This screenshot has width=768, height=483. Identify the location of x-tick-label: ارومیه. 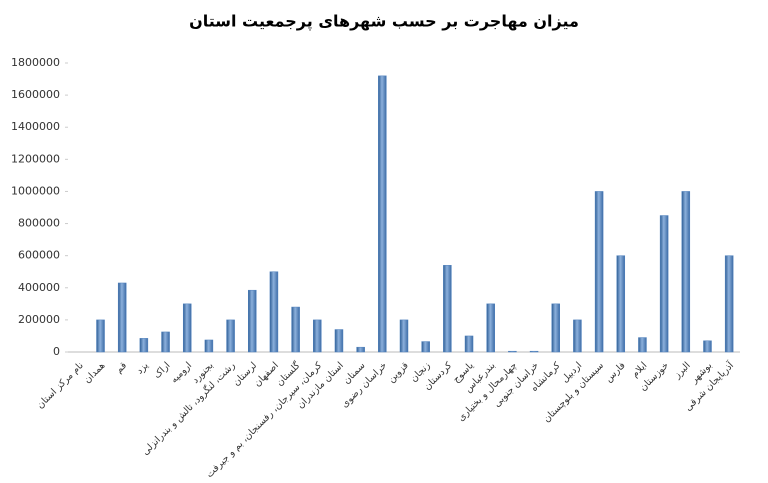
(181, 372).